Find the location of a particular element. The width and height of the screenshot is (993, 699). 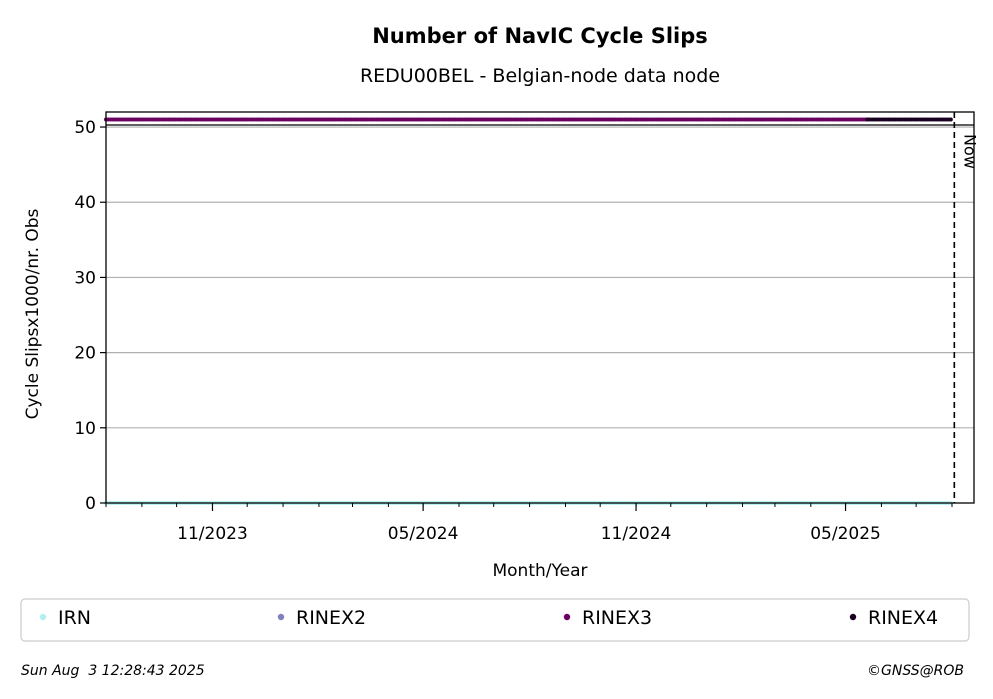

now-marker: Now is located at coordinates (966, 307).